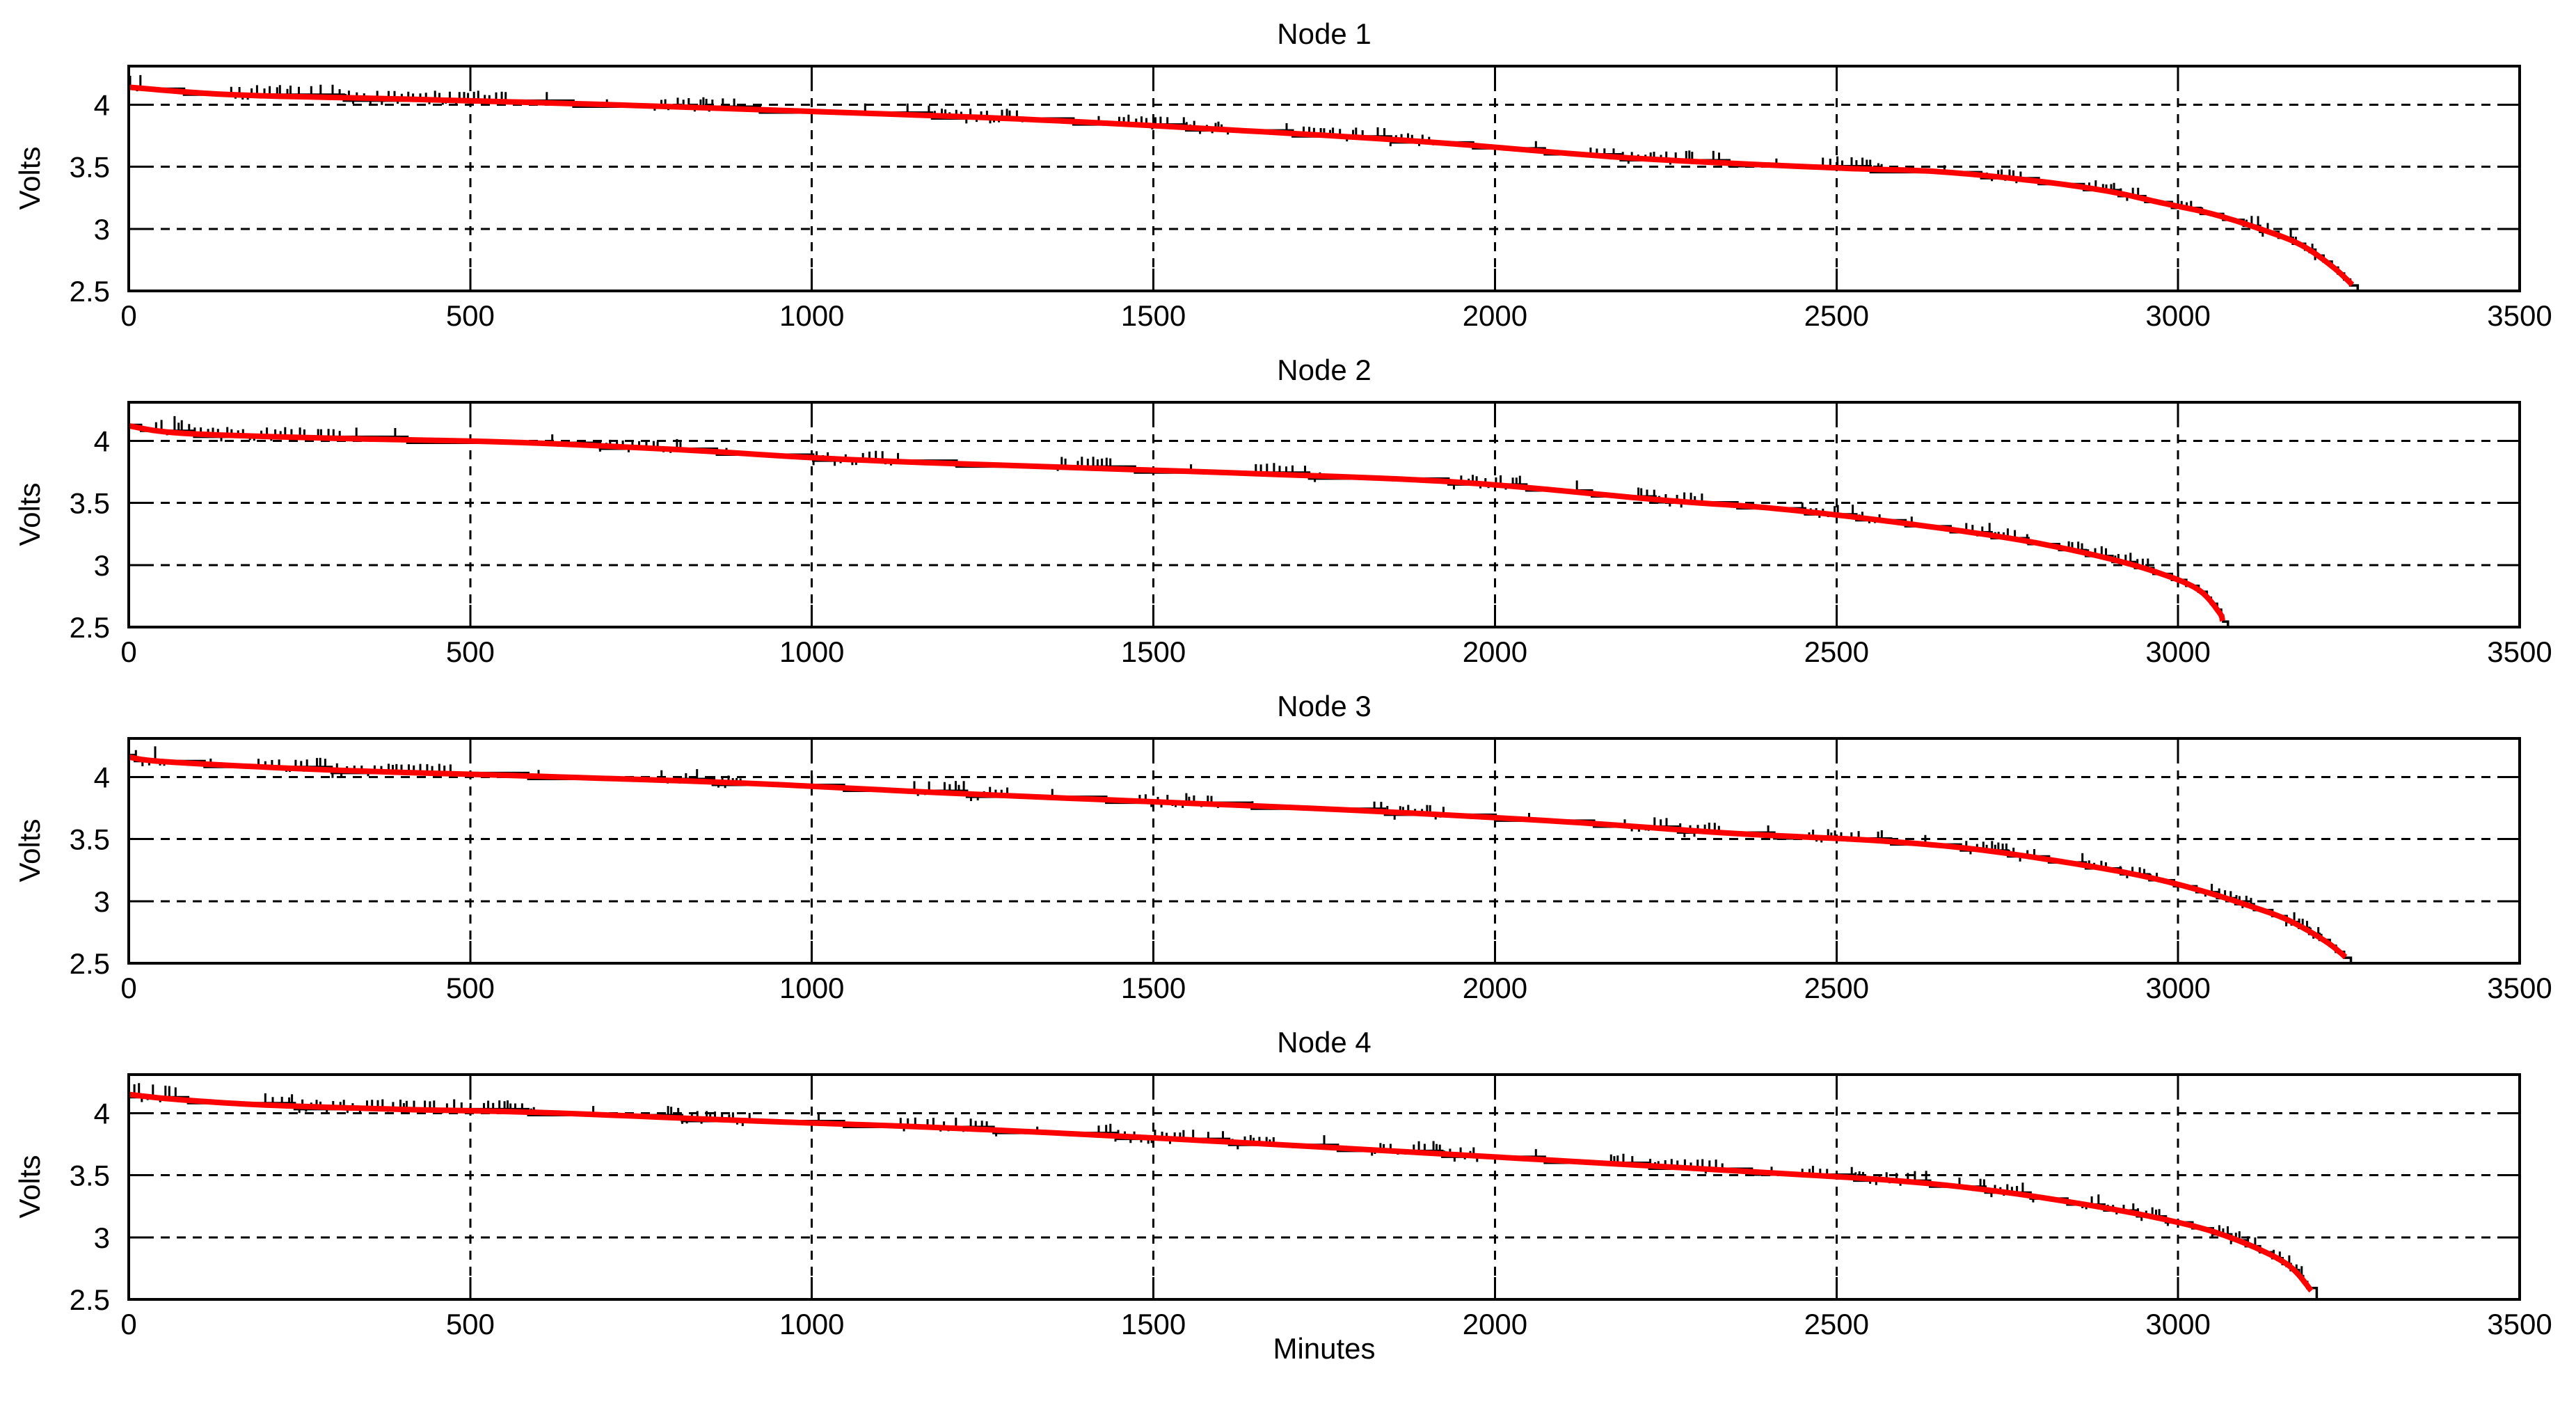 This screenshot has width=2576, height=1401. Describe the element at coordinates (29, 1186) in the screenshot. I see `y-axis-label-node4: Volts` at that location.